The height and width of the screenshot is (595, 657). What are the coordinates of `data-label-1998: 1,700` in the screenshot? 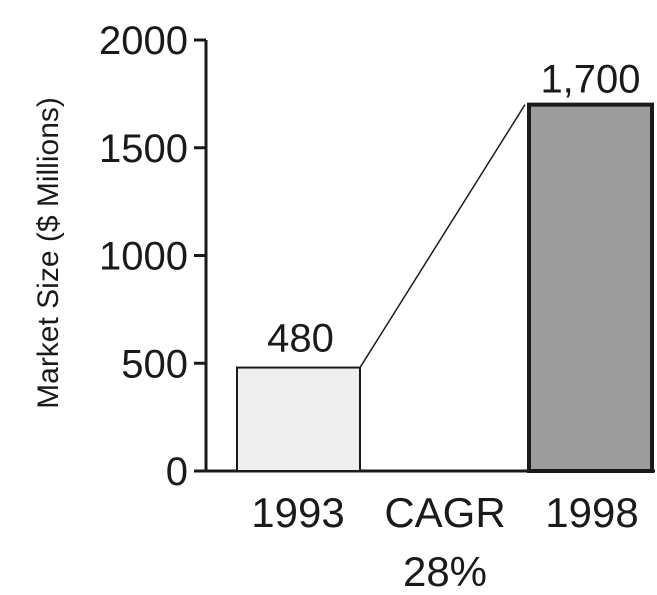 It's located at (590, 80).